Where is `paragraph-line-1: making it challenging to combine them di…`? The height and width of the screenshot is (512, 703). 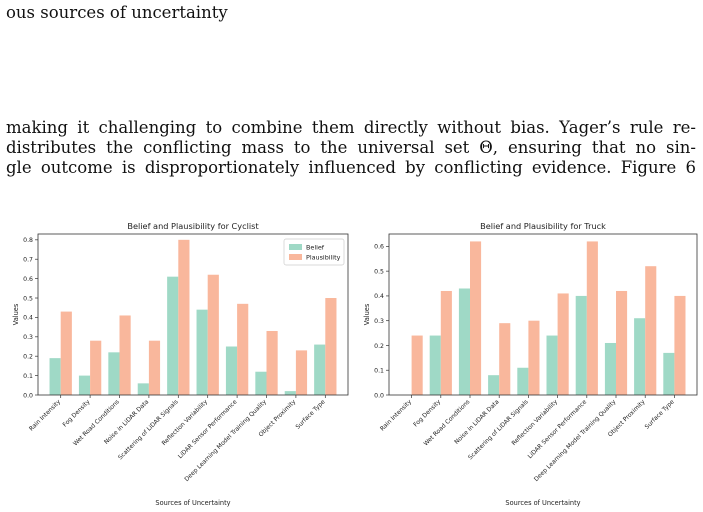
paragraph-line-1: making it challenging to combine them di… is located at coordinates (351, 127).